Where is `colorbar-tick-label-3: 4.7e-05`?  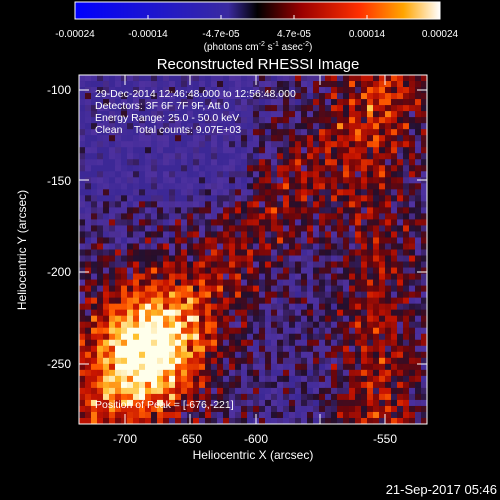
colorbar-tick-label-3: 4.7e-05 is located at coordinates (294, 34).